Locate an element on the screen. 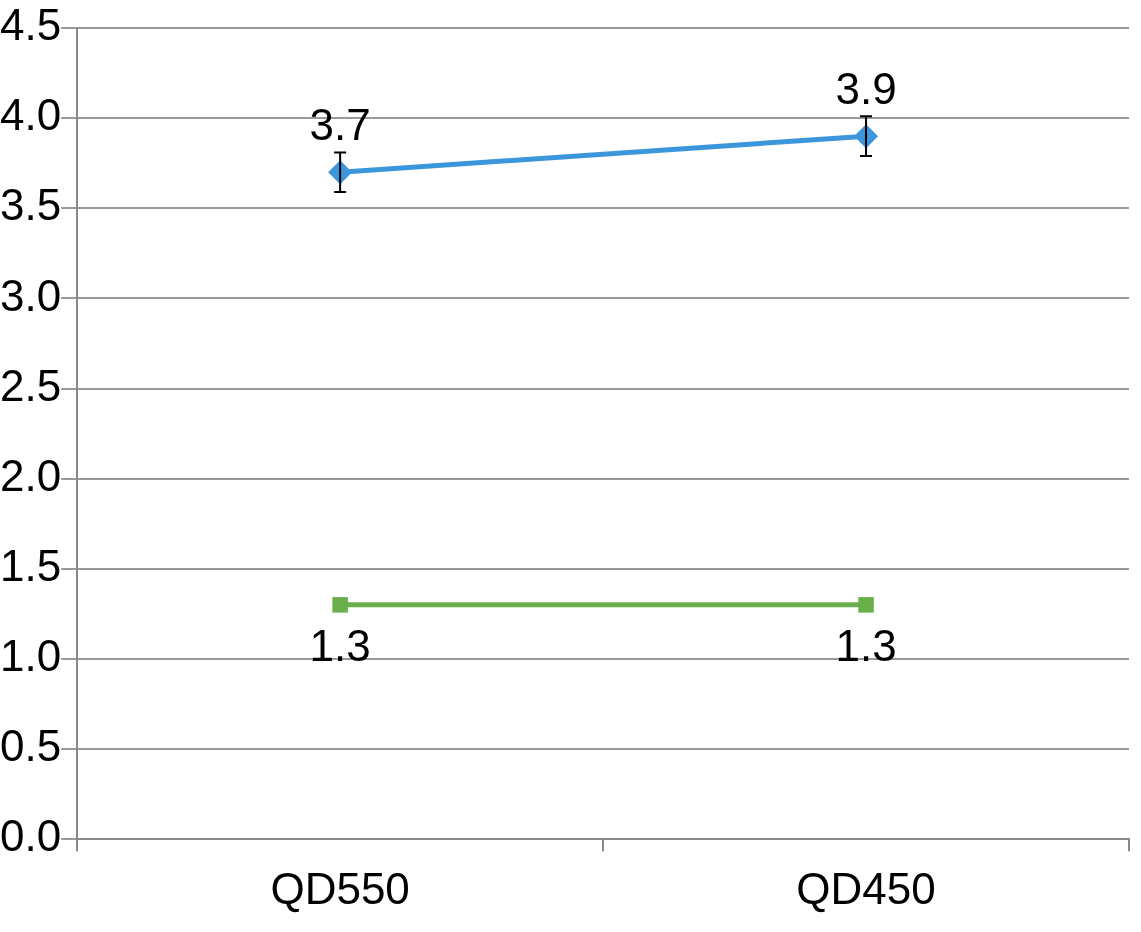  data-label: 3.7 is located at coordinates (340, 125).